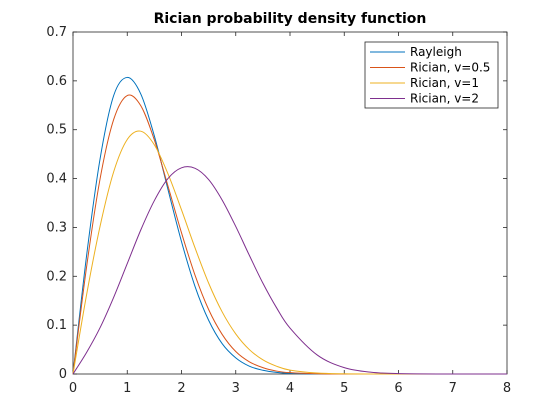 The width and height of the screenshot is (560, 420). I want to click on legend-label-1: Rayleigh, so click(436, 52).